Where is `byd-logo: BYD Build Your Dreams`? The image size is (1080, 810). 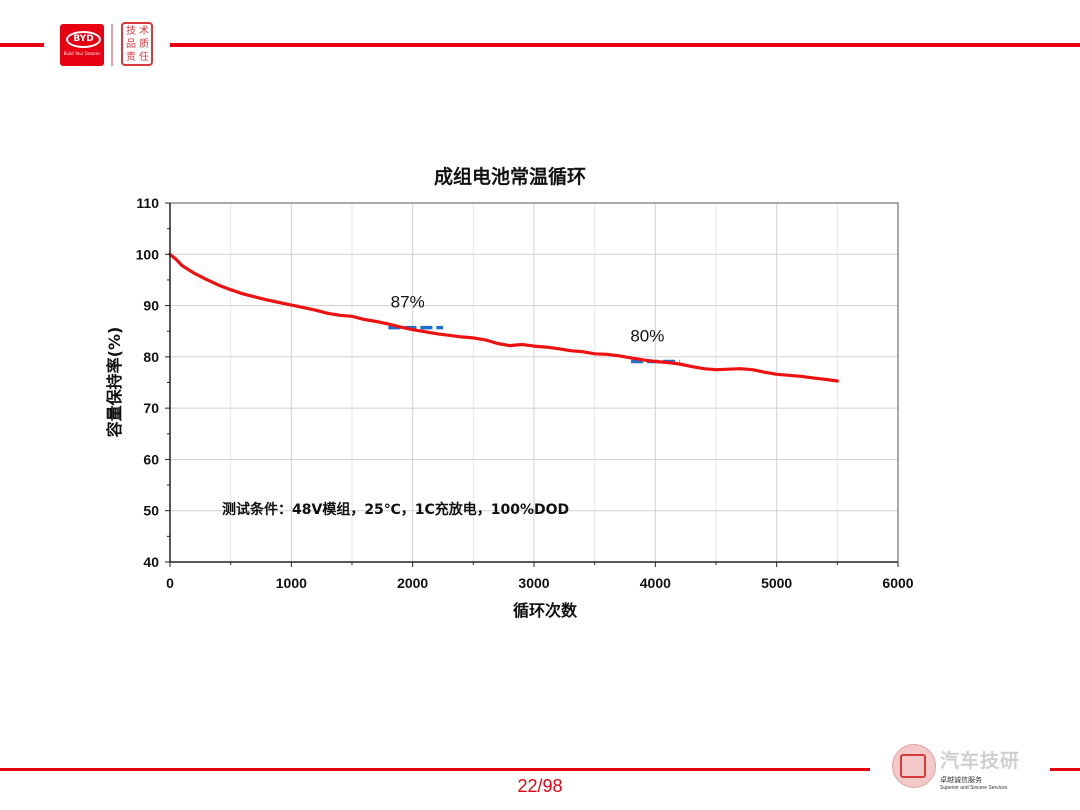 byd-logo: BYD Build Your Dreams is located at coordinates (82, 45).